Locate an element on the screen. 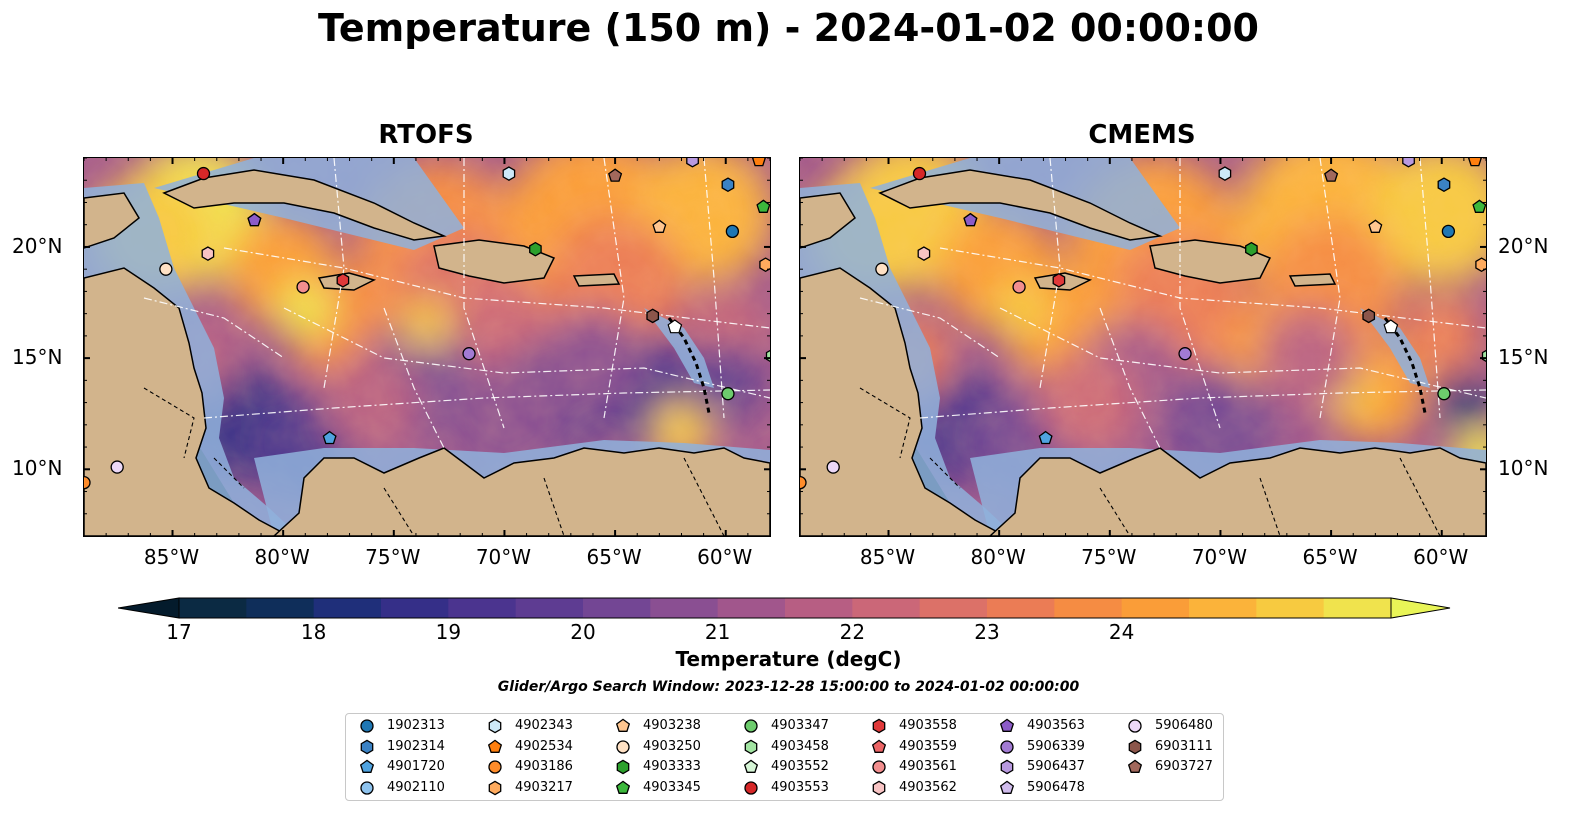  legend-label: 4902534 is located at coordinates (544, 746).